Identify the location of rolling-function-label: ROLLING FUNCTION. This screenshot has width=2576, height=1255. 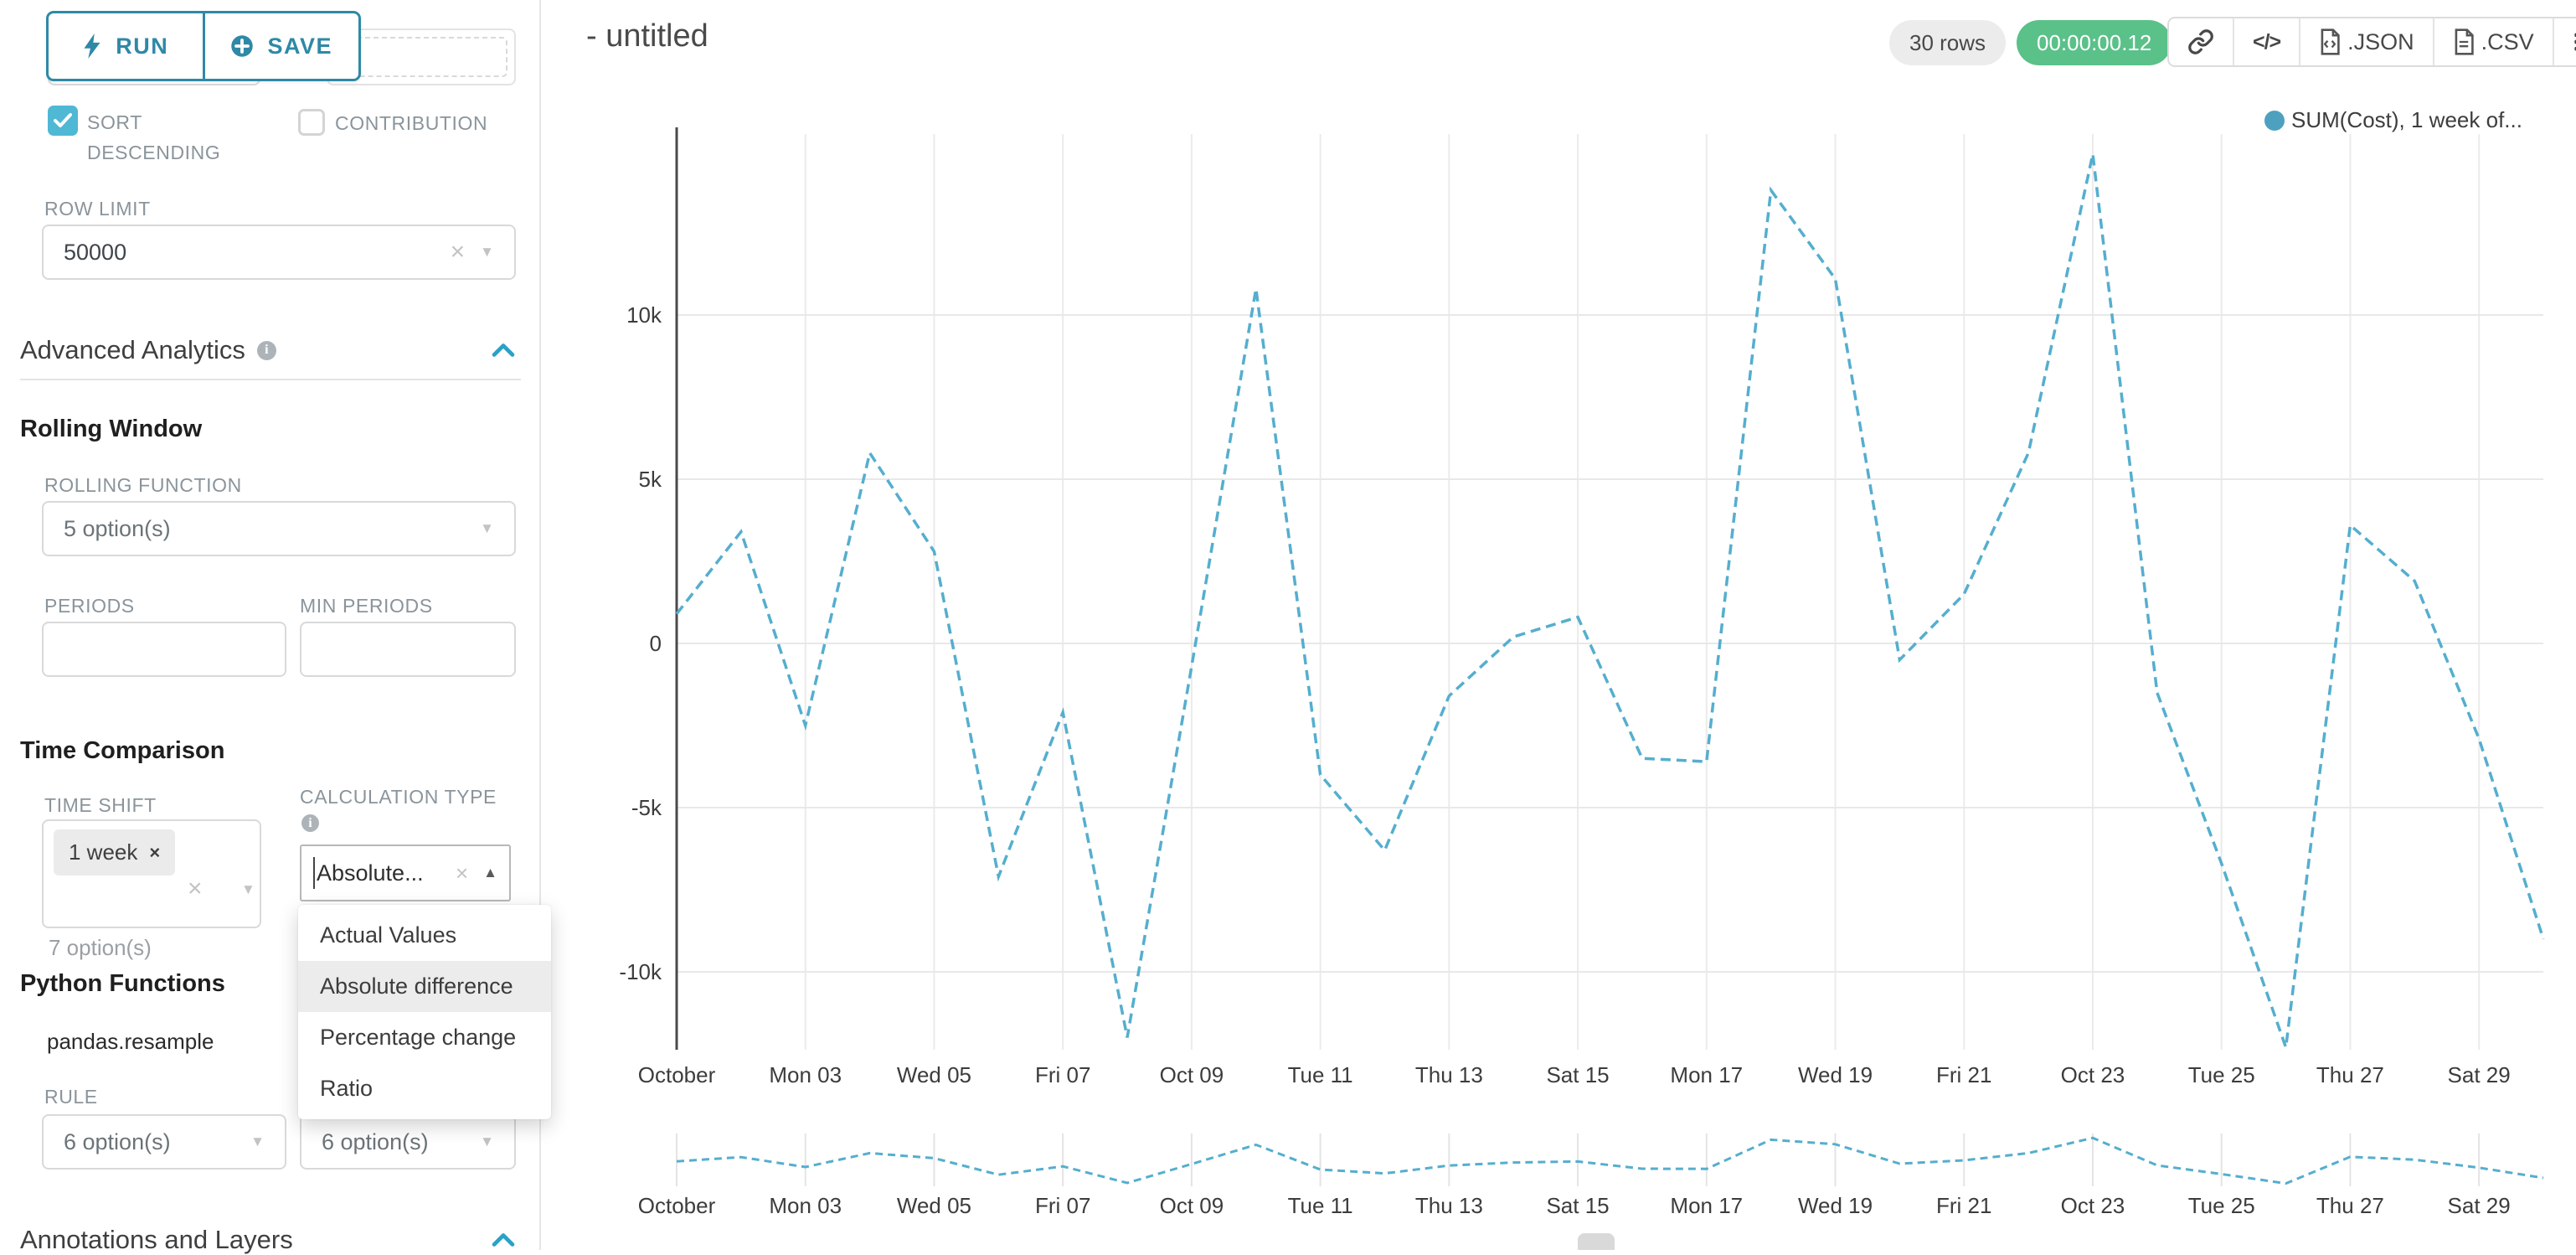
(143, 485).